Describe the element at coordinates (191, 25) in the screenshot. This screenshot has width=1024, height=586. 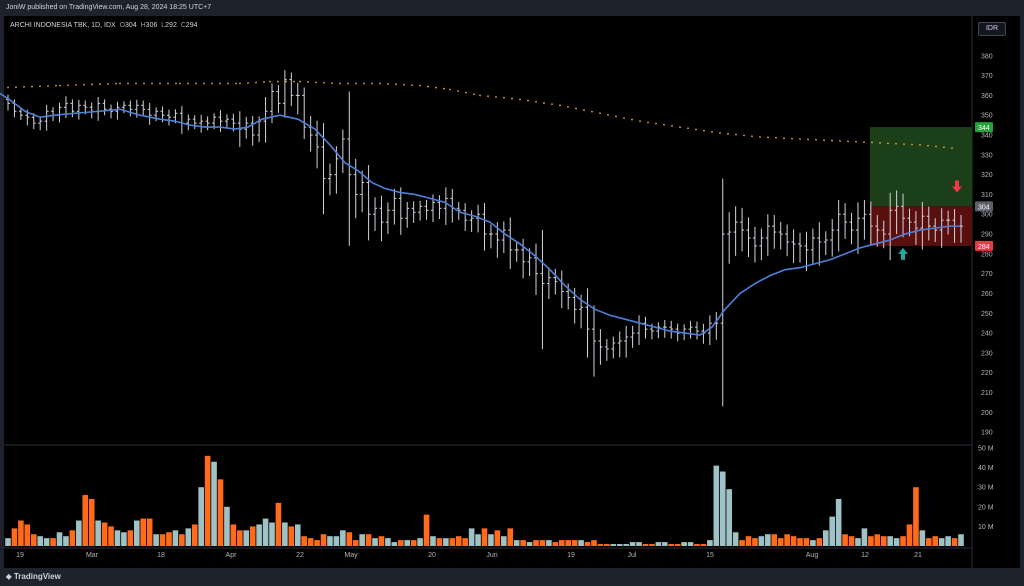
I see `close-value: 294` at that location.